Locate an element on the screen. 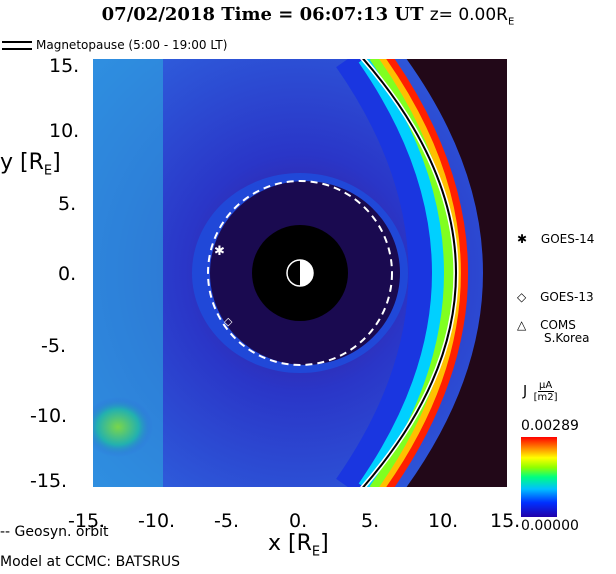 Image resolution: width=616 pixels, height=574 pixels. y-axis-label-sub: E is located at coordinates (48, 171).